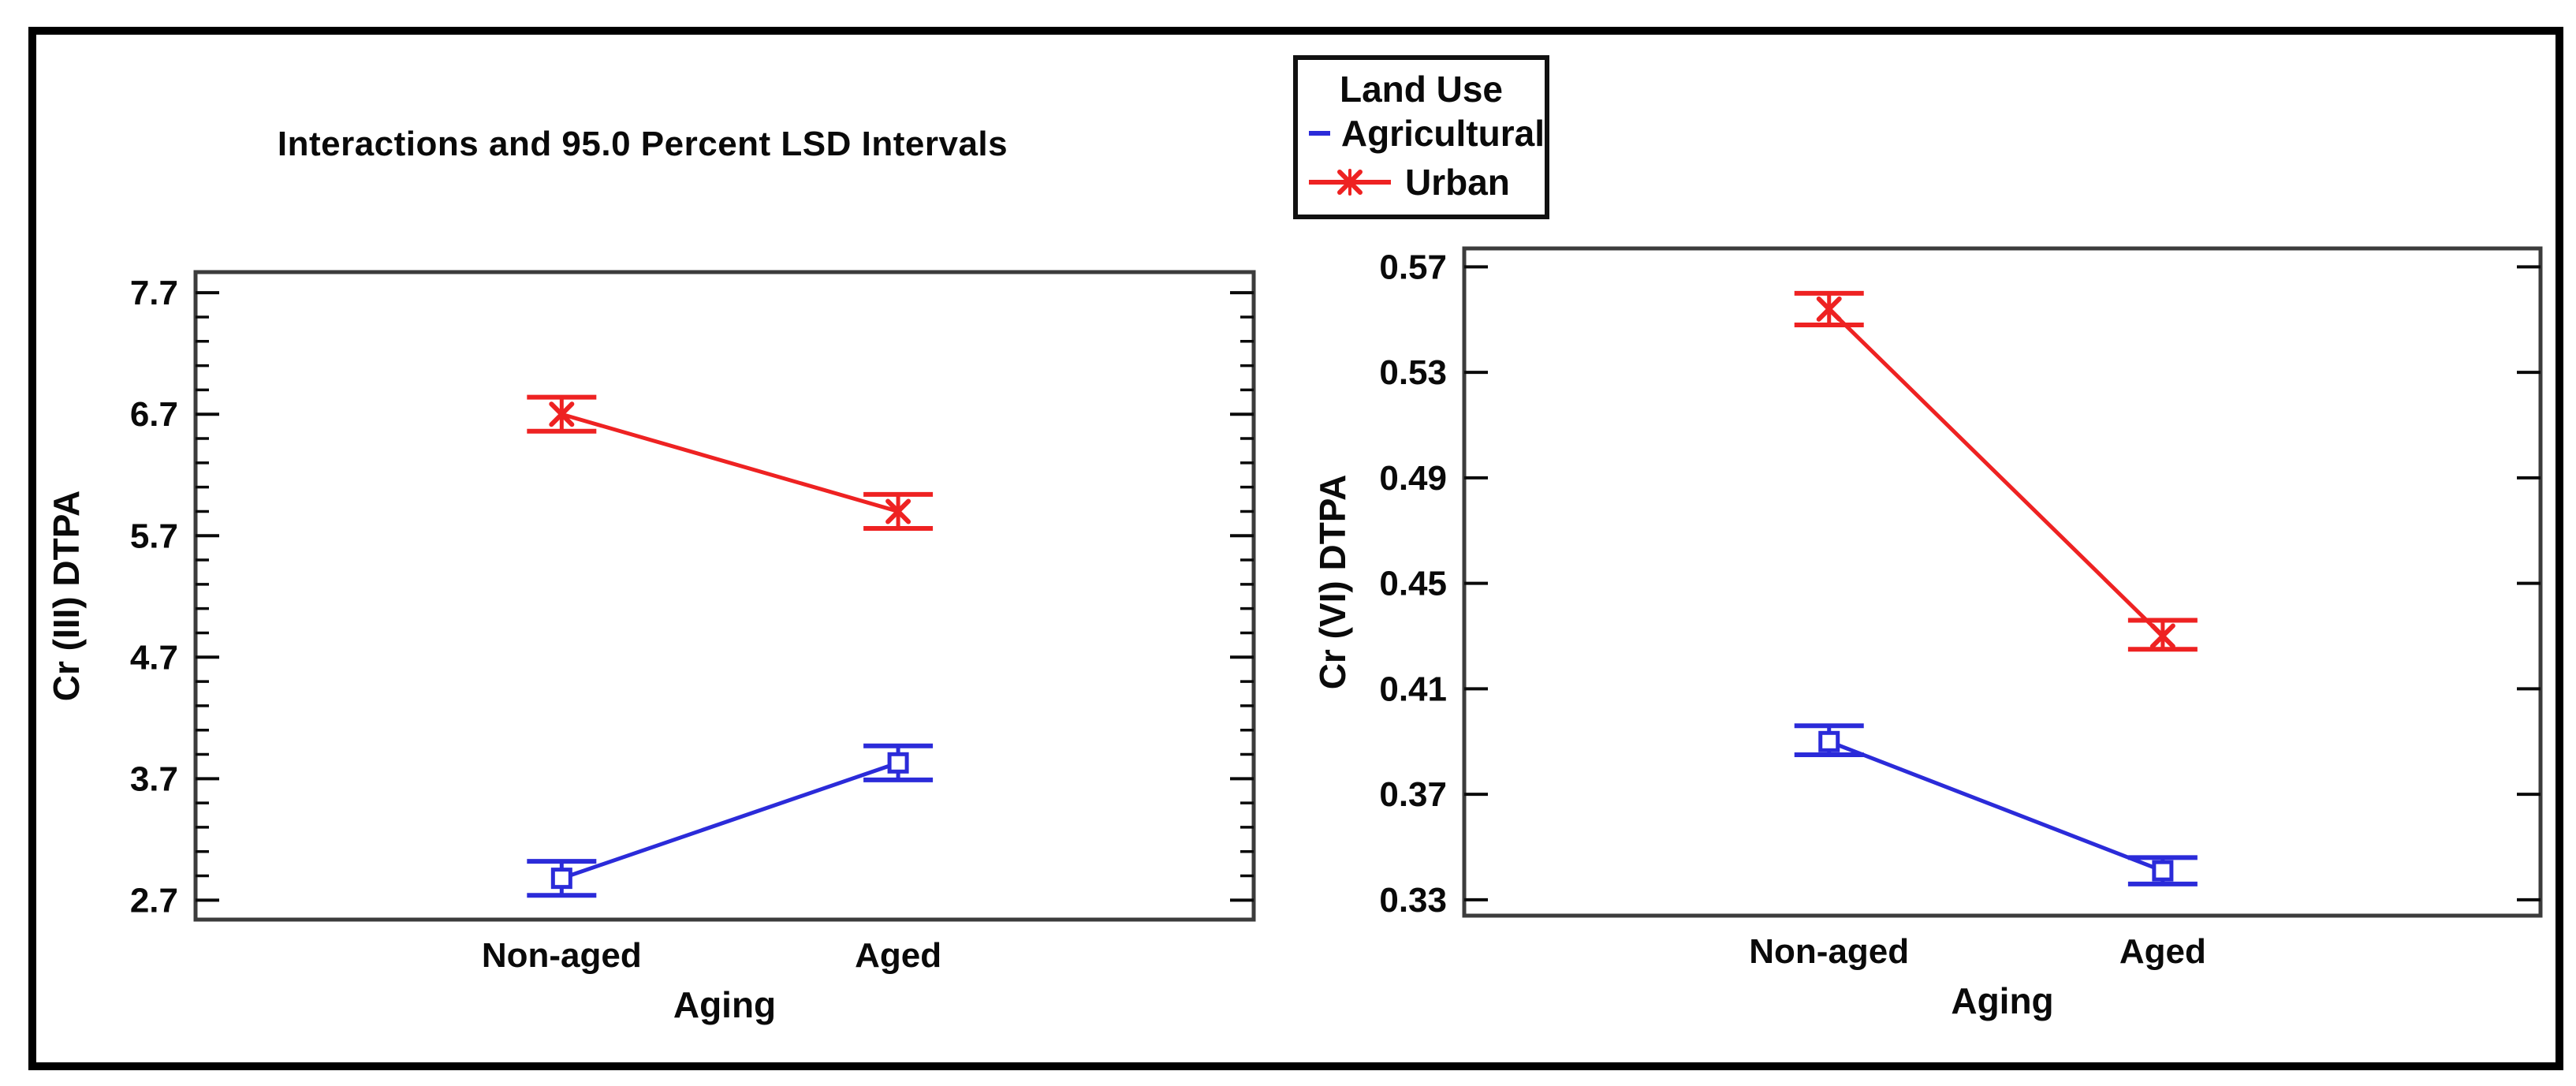 This screenshot has width=2576, height=1086. Describe the element at coordinates (154, 657) in the screenshot. I see `y-tick-label: 4.7` at that location.